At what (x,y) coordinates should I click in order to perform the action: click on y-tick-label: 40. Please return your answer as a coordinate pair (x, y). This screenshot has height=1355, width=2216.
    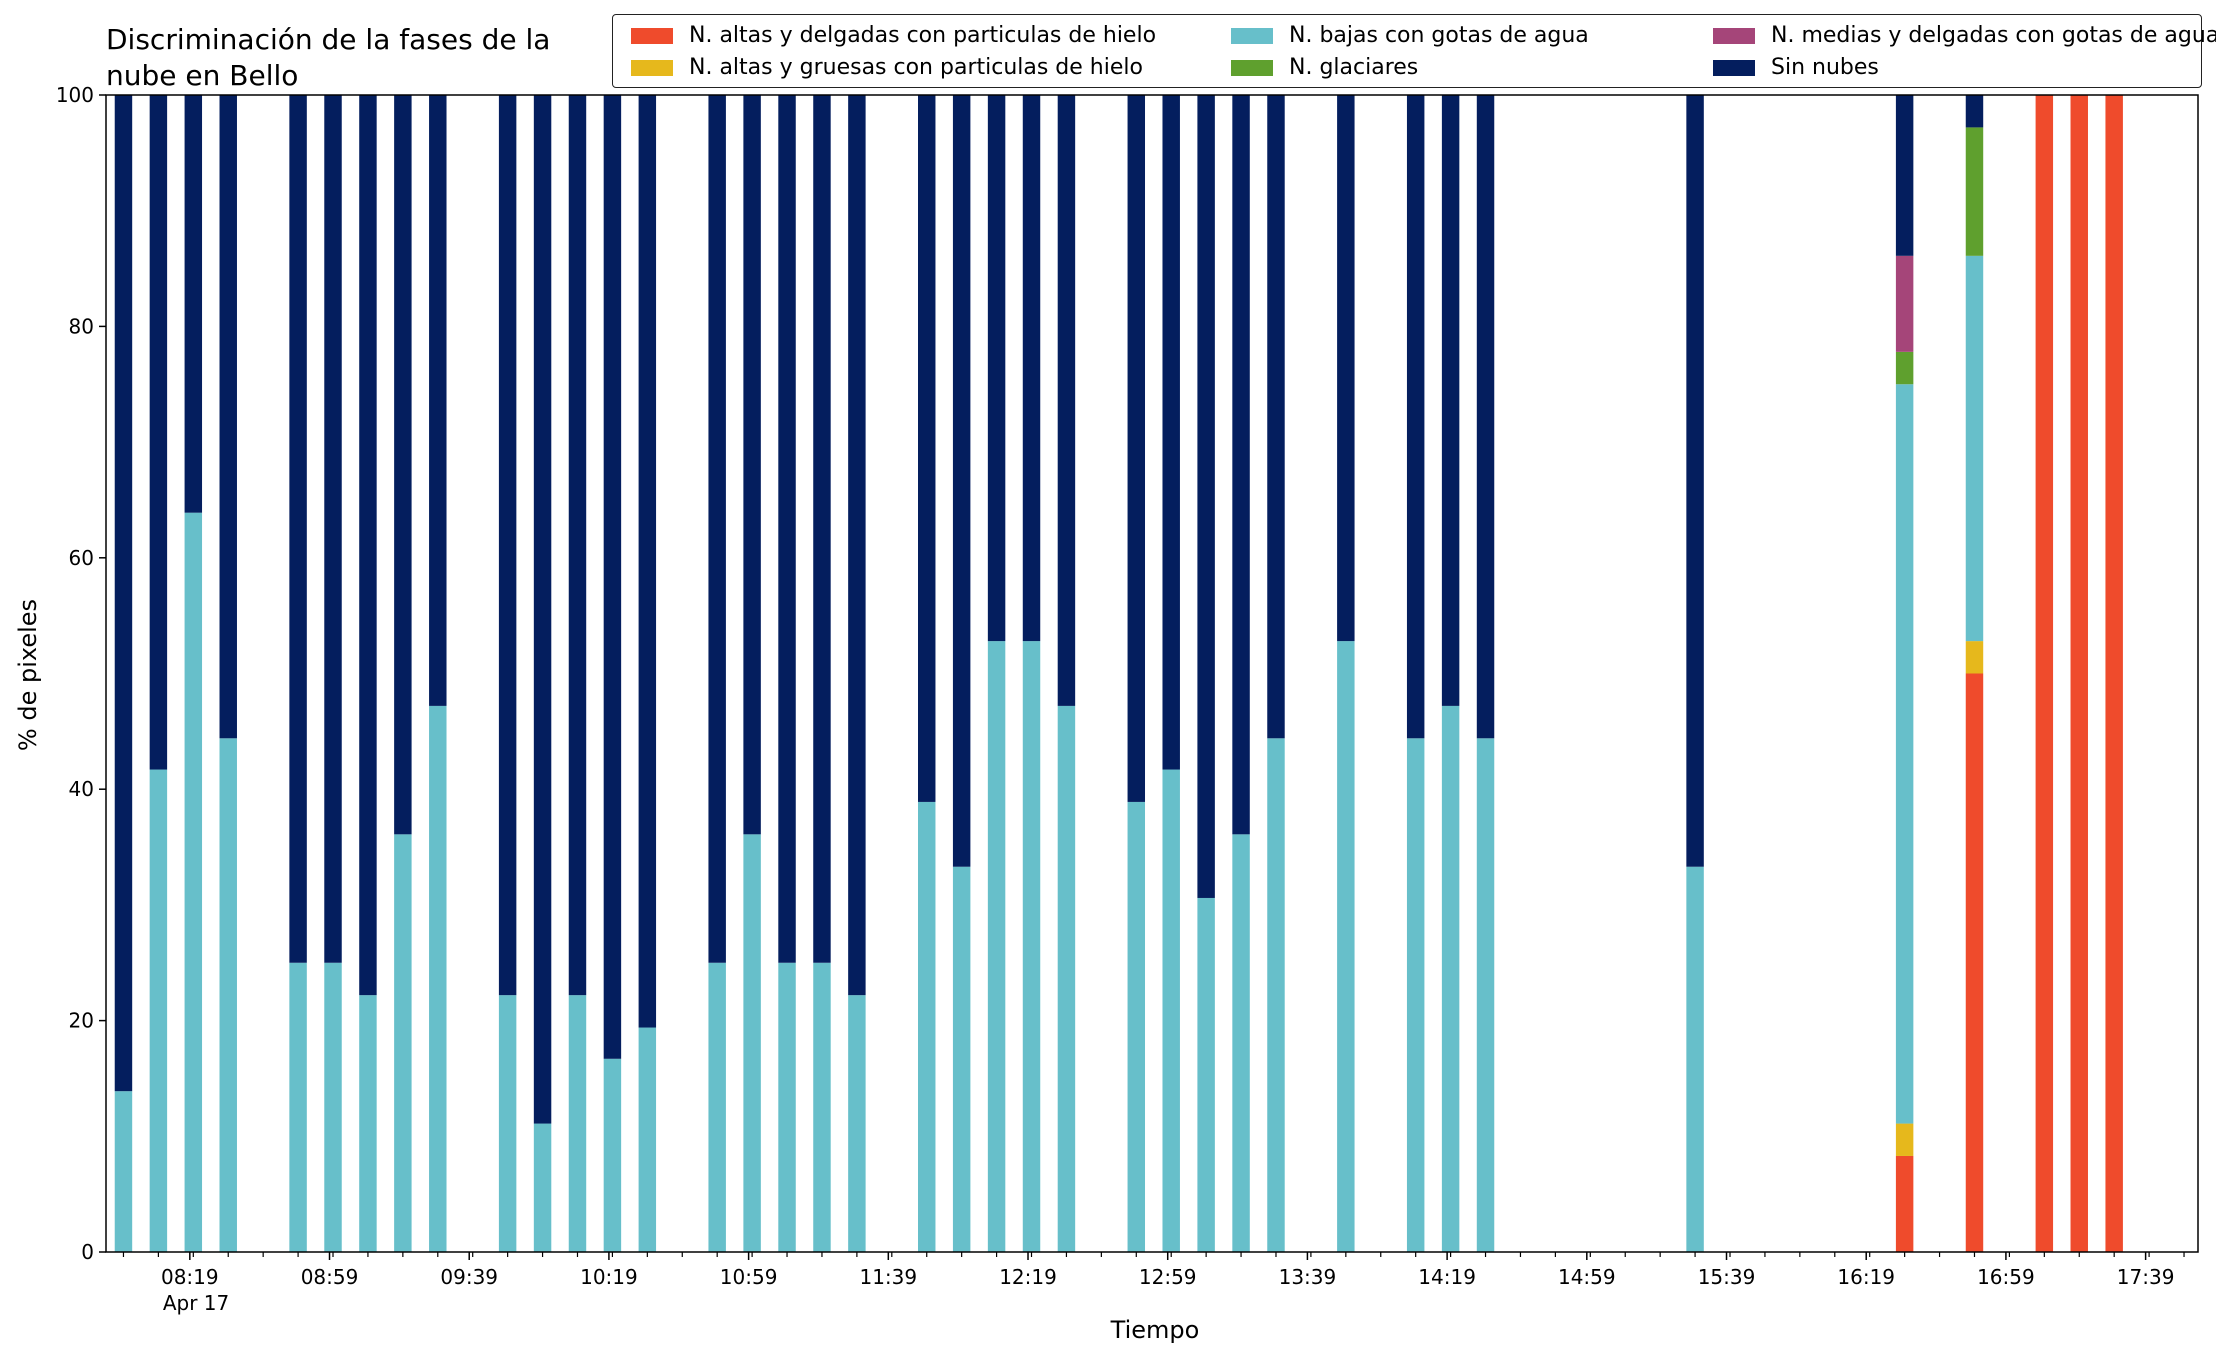
    Looking at the image, I should click on (81, 789).